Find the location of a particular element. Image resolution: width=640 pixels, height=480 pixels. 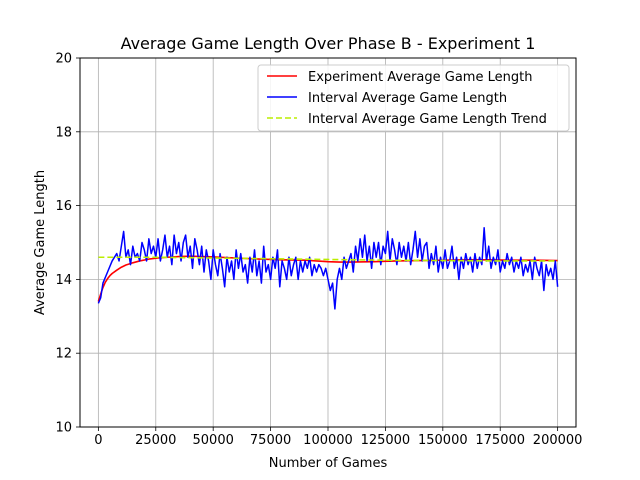

legend-entry-label: Experiment Average Game Length is located at coordinates (420, 77).